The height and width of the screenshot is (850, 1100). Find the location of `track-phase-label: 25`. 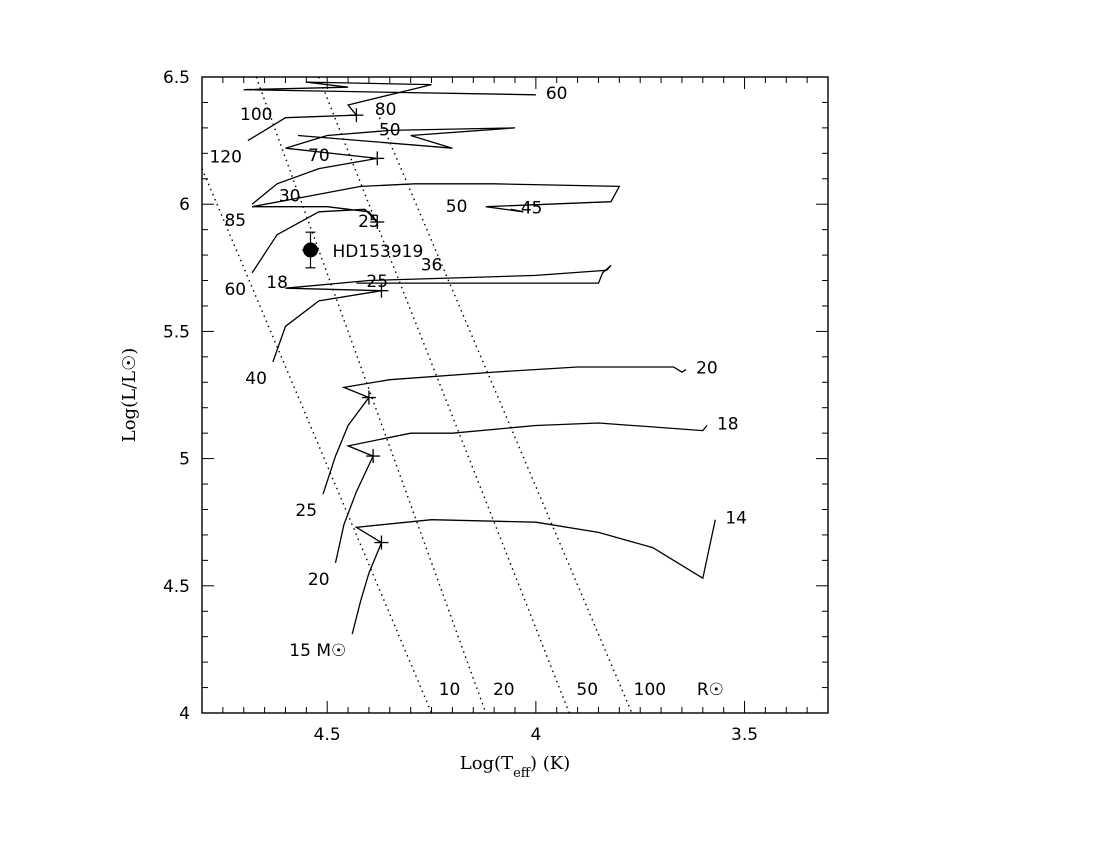

track-phase-label: 25 is located at coordinates (369, 222).